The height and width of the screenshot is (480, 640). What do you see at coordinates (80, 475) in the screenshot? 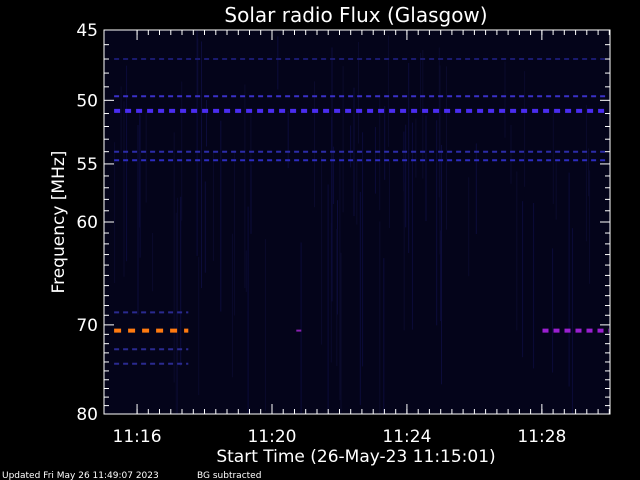
I see `updated-timestamp: Updated Fri May 26 11:49:07 2023` at bounding box center [80, 475].